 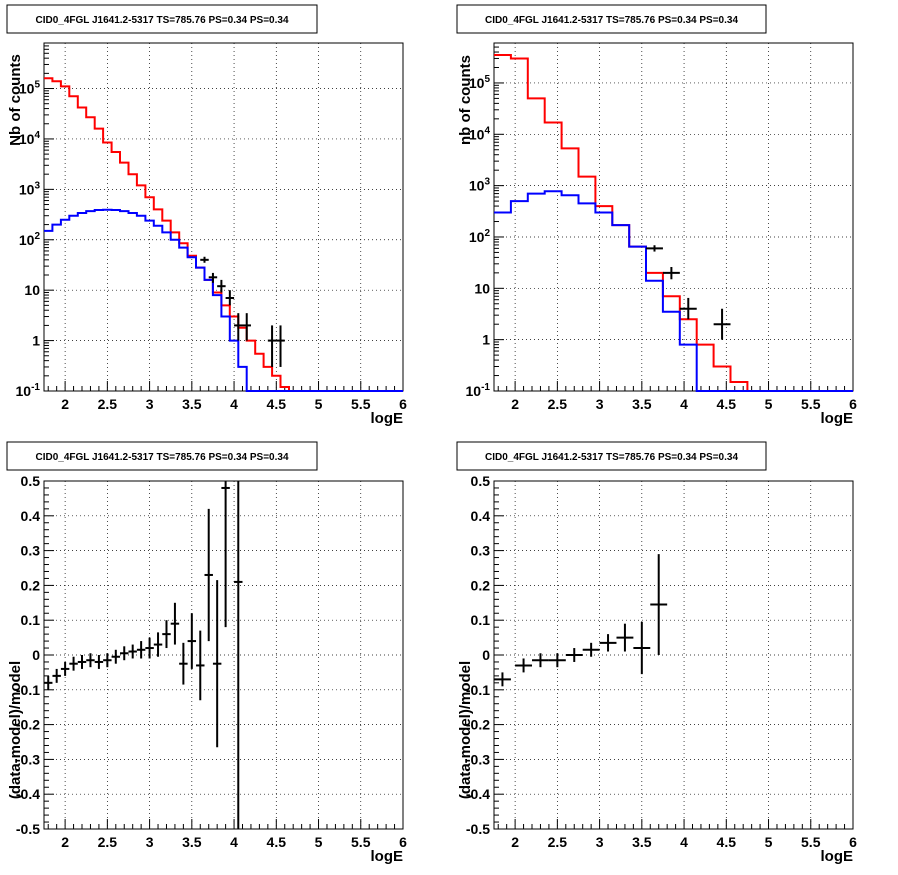 What do you see at coordinates (30, 239) in the screenshot?
I see `y-tick-label: 10²` at bounding box center [30, 239].